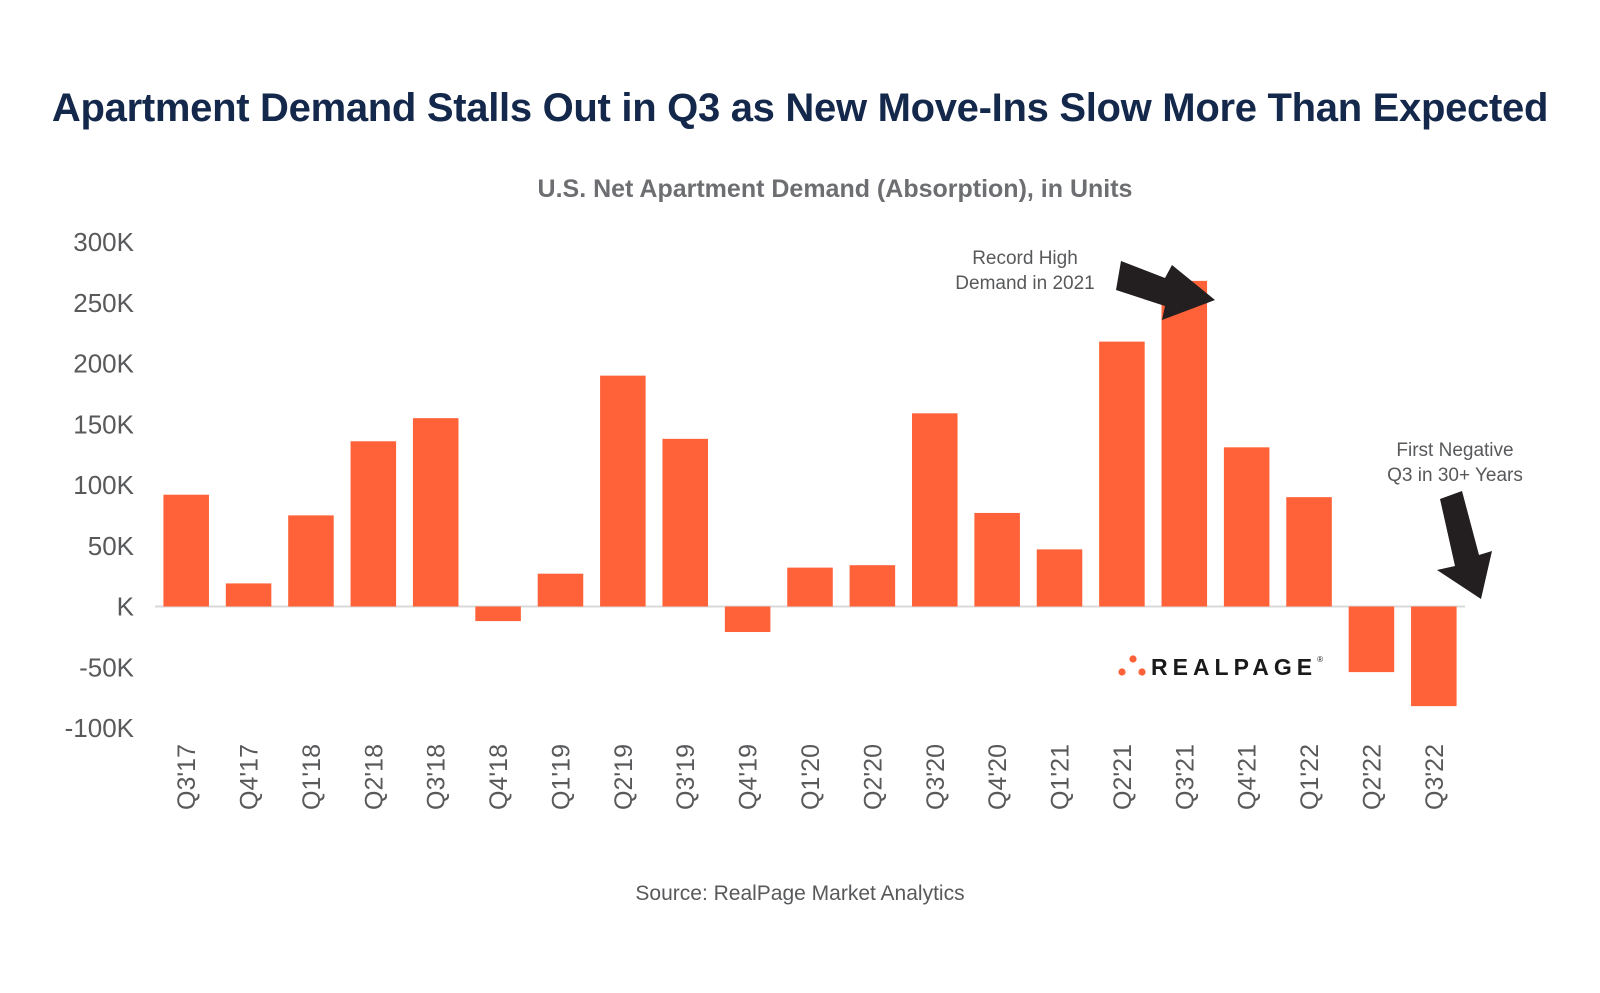 The height and width of the screenshot is (993, 1600). I want to click on realpage-logo: REALPAGE ®, so click(1220, 667).